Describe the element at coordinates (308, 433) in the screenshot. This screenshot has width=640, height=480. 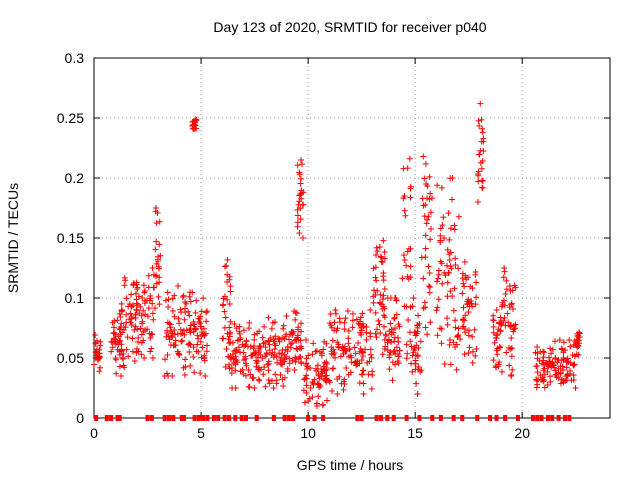
I see `x-tick-label: 10` at that location.